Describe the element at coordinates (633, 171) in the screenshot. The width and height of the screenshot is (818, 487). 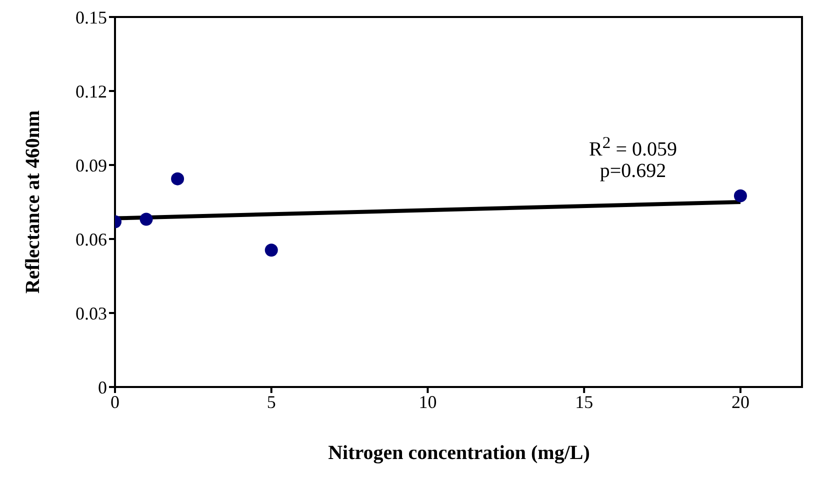
I see `annotation: p=0.692` at that location.